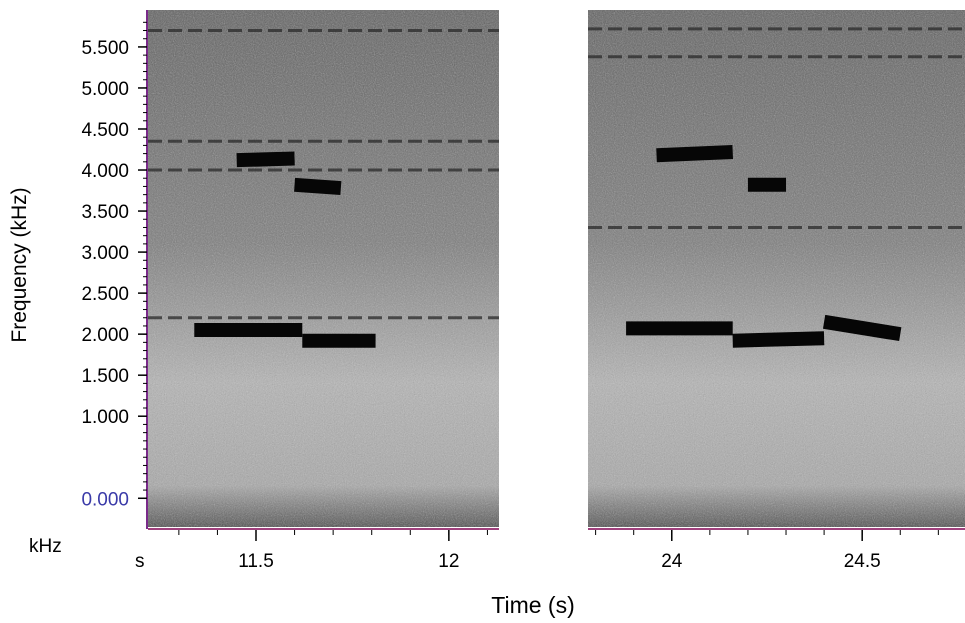  Describe the element at coordinates (105, 48) in the screenshot. I see `y-tick-label: 5.500` at that location.